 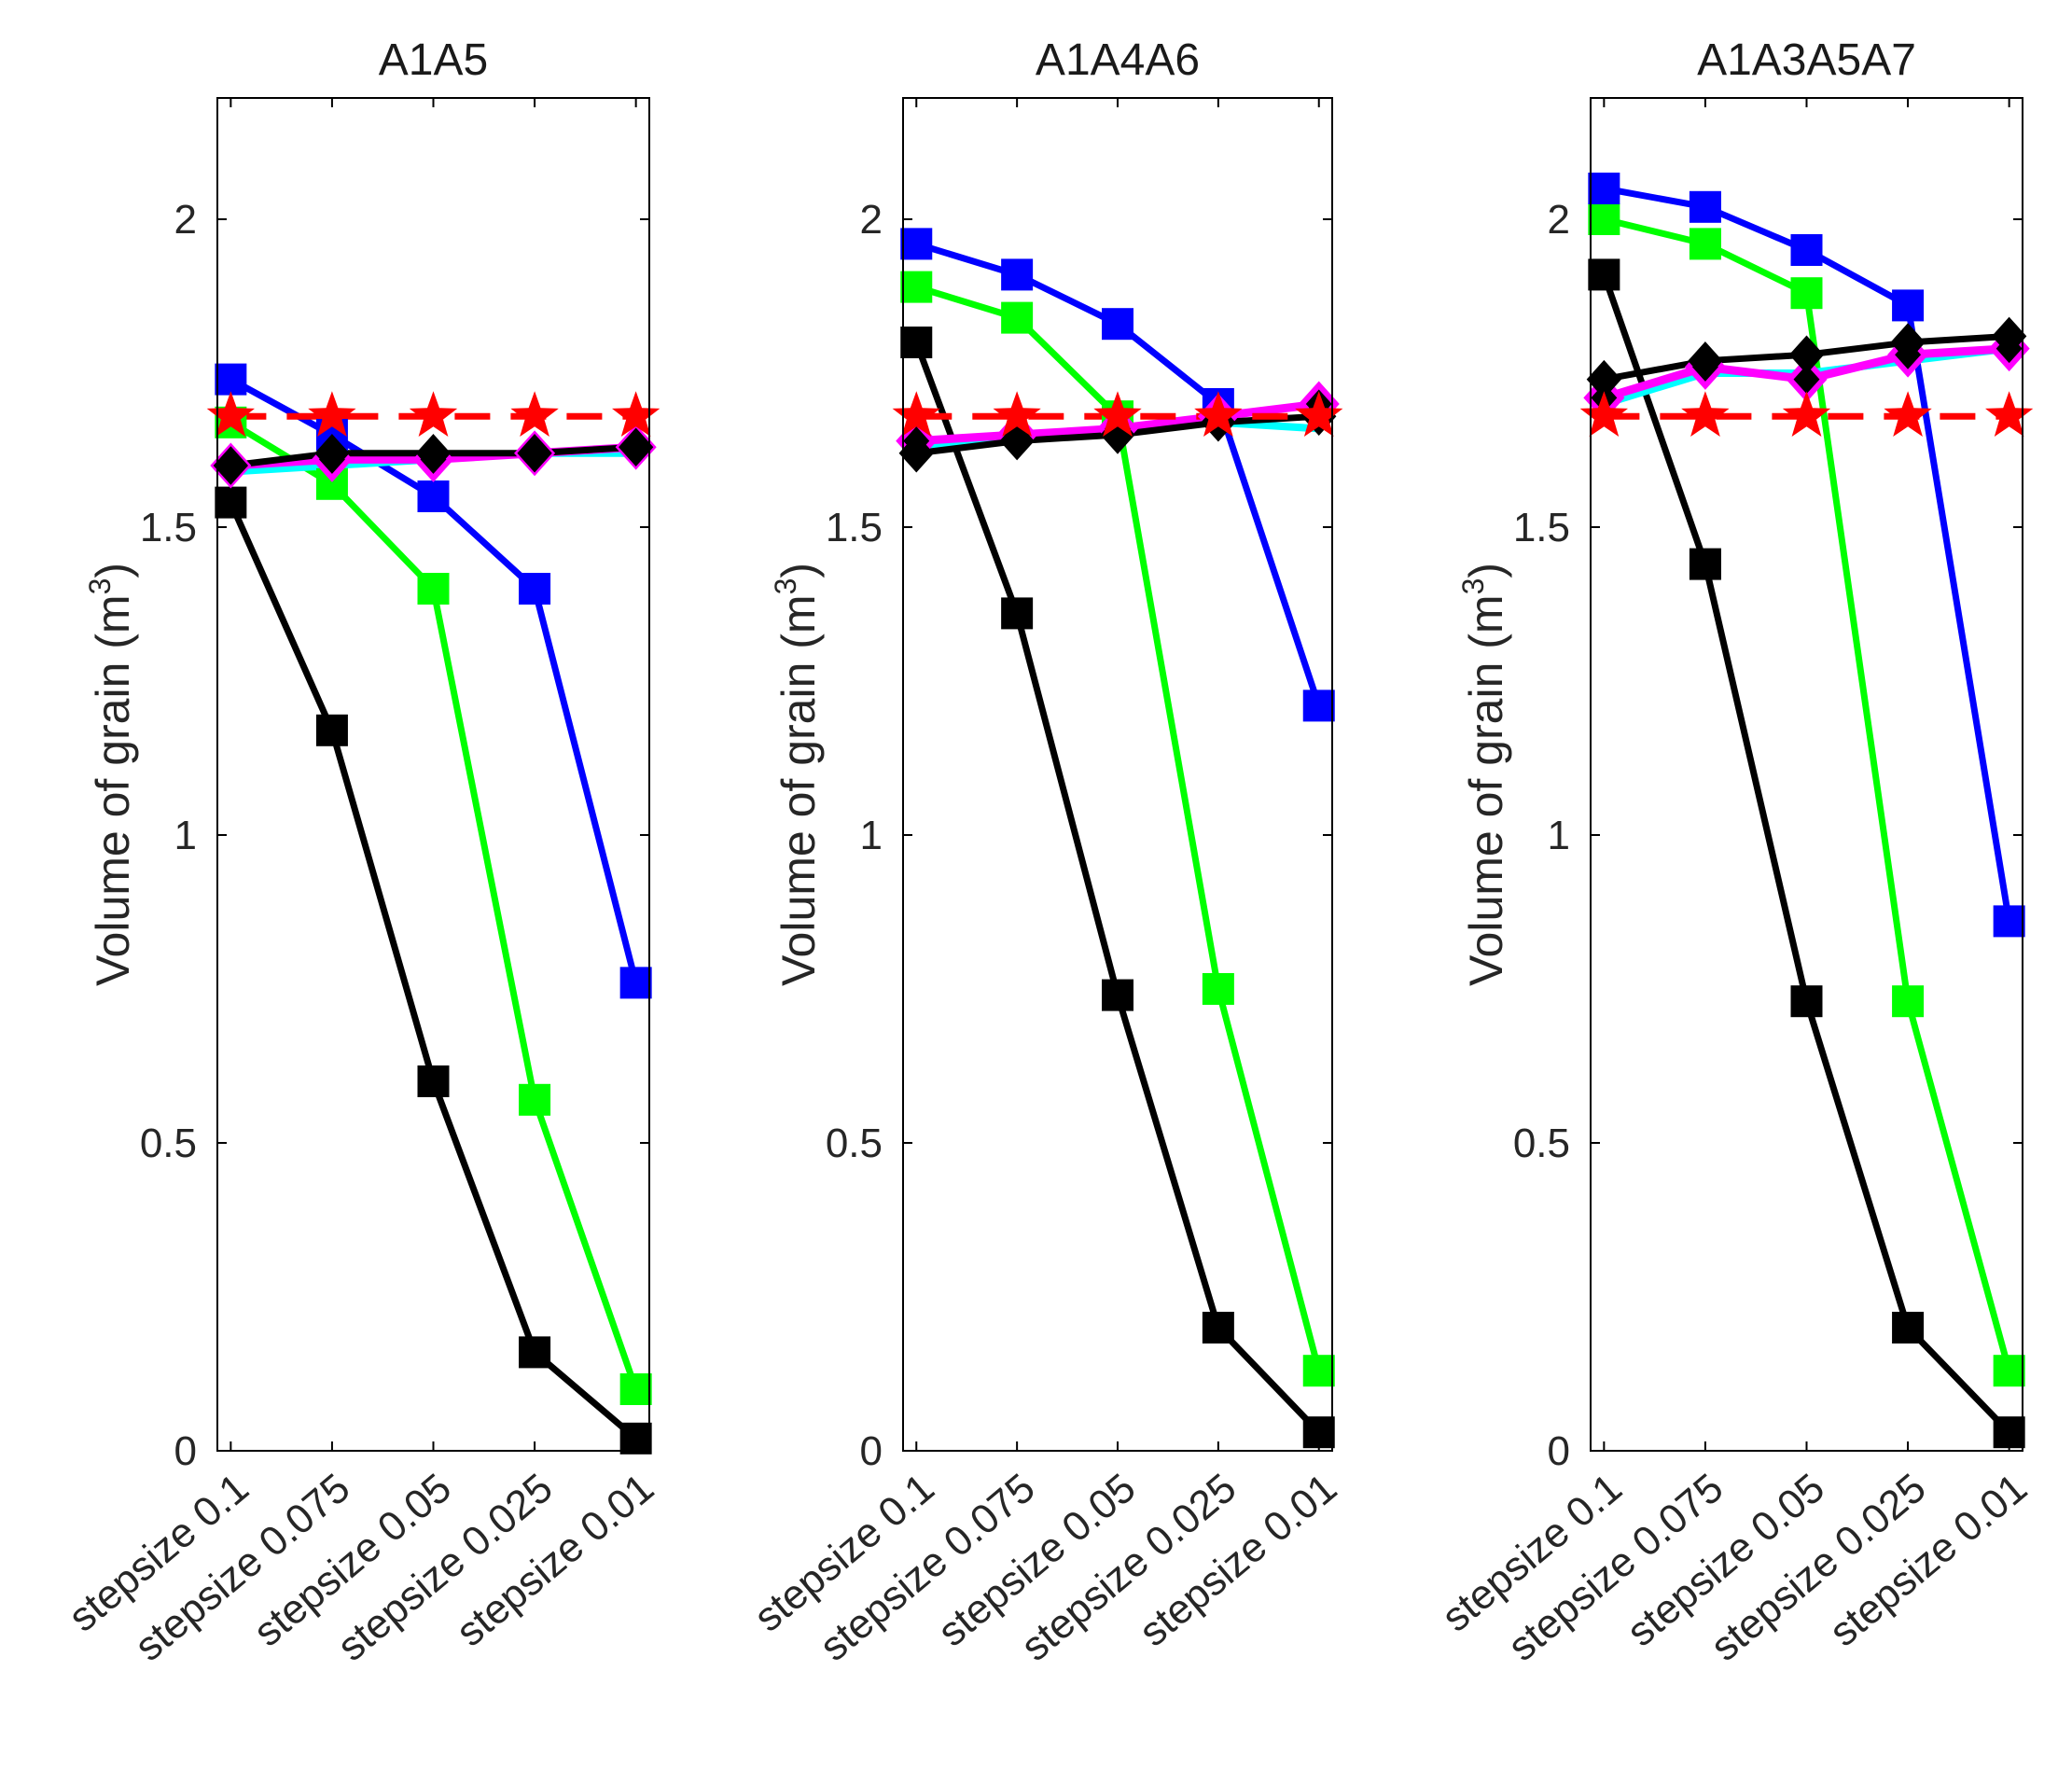 I want to click on chart-title: A1A3A5A7, so click(x=1806, y=60).